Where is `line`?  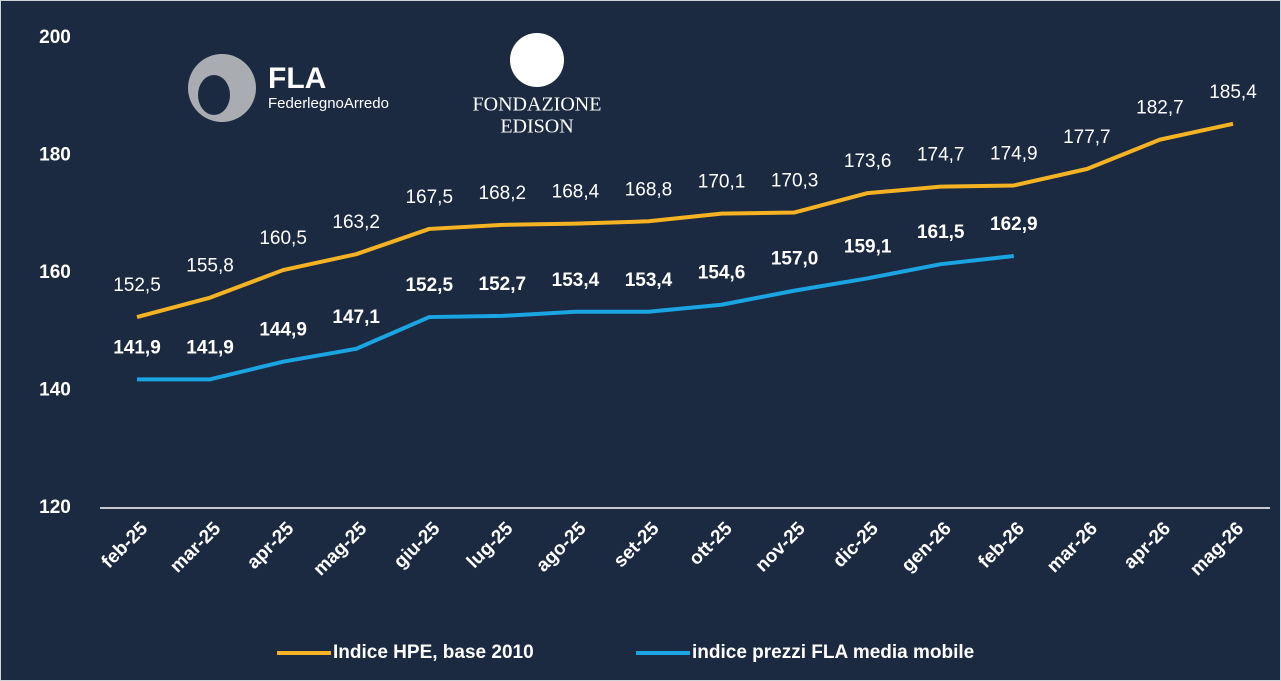
line is located at coordinates (576, 317).